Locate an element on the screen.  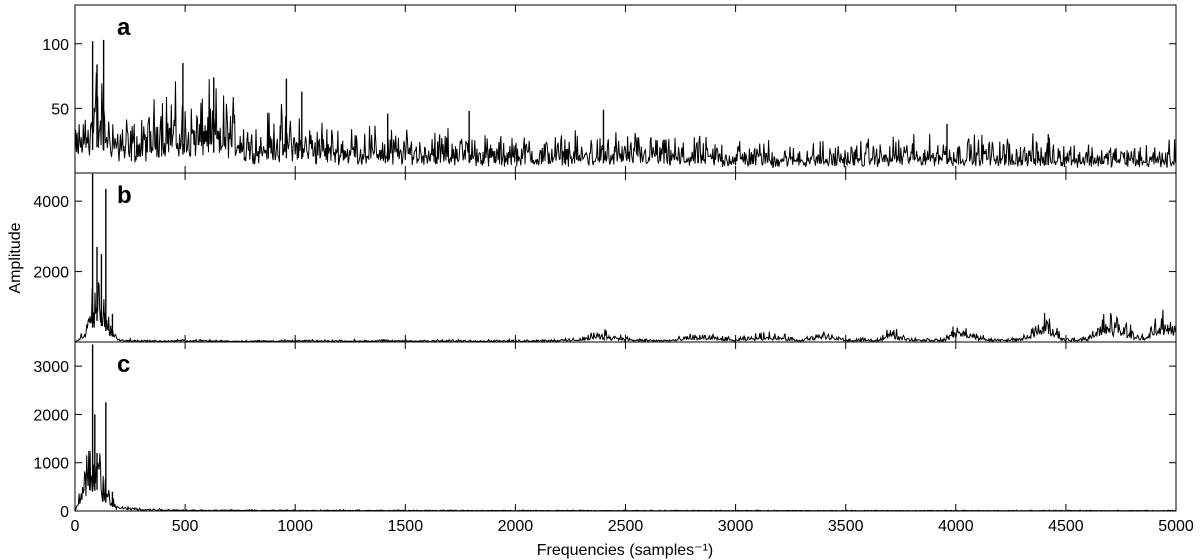
x-tick-label: 3000 is located at coordinates (736, 526).